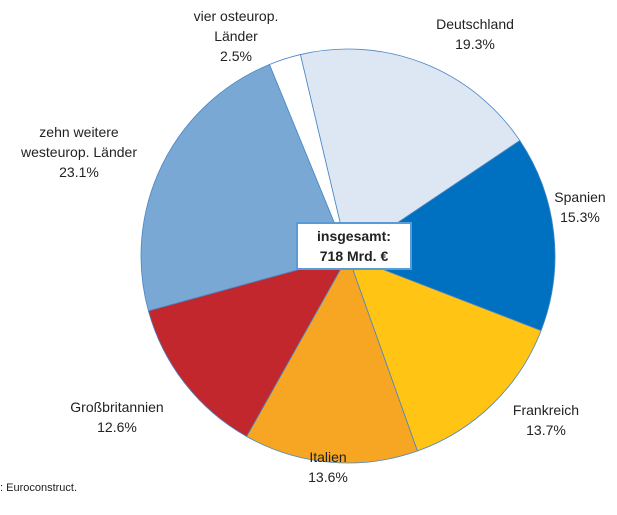 The height and width of the screenshot is (515, 617). What do you see at coordinates (117, 427) in the screenshot?
I see `slice-value: 12.6%` at bounding box center [117, 427].